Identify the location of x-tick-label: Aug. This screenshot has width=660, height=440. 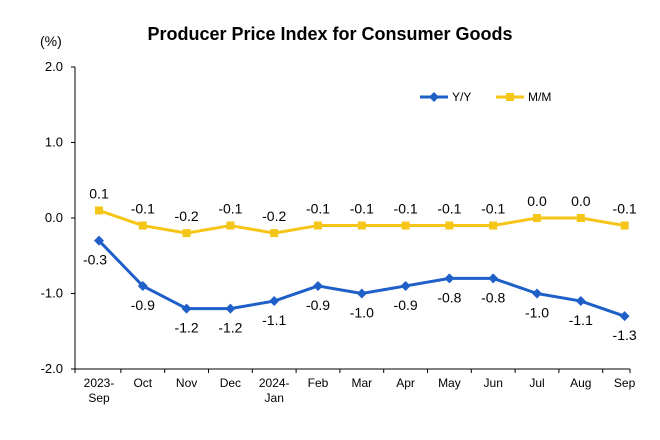
(580, 383).